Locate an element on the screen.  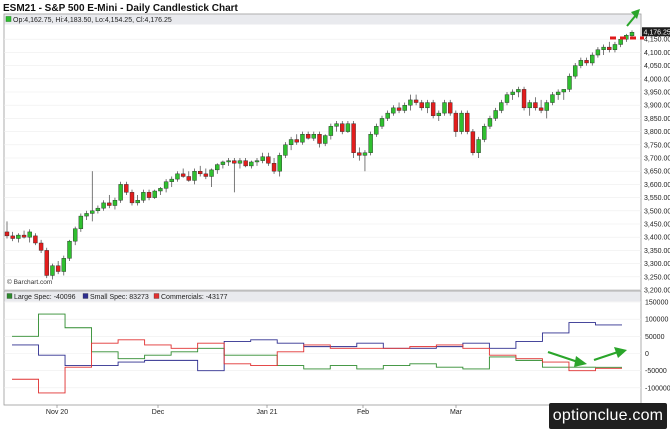
green-up-arrow-shaft is located at coordinates (631, 20).